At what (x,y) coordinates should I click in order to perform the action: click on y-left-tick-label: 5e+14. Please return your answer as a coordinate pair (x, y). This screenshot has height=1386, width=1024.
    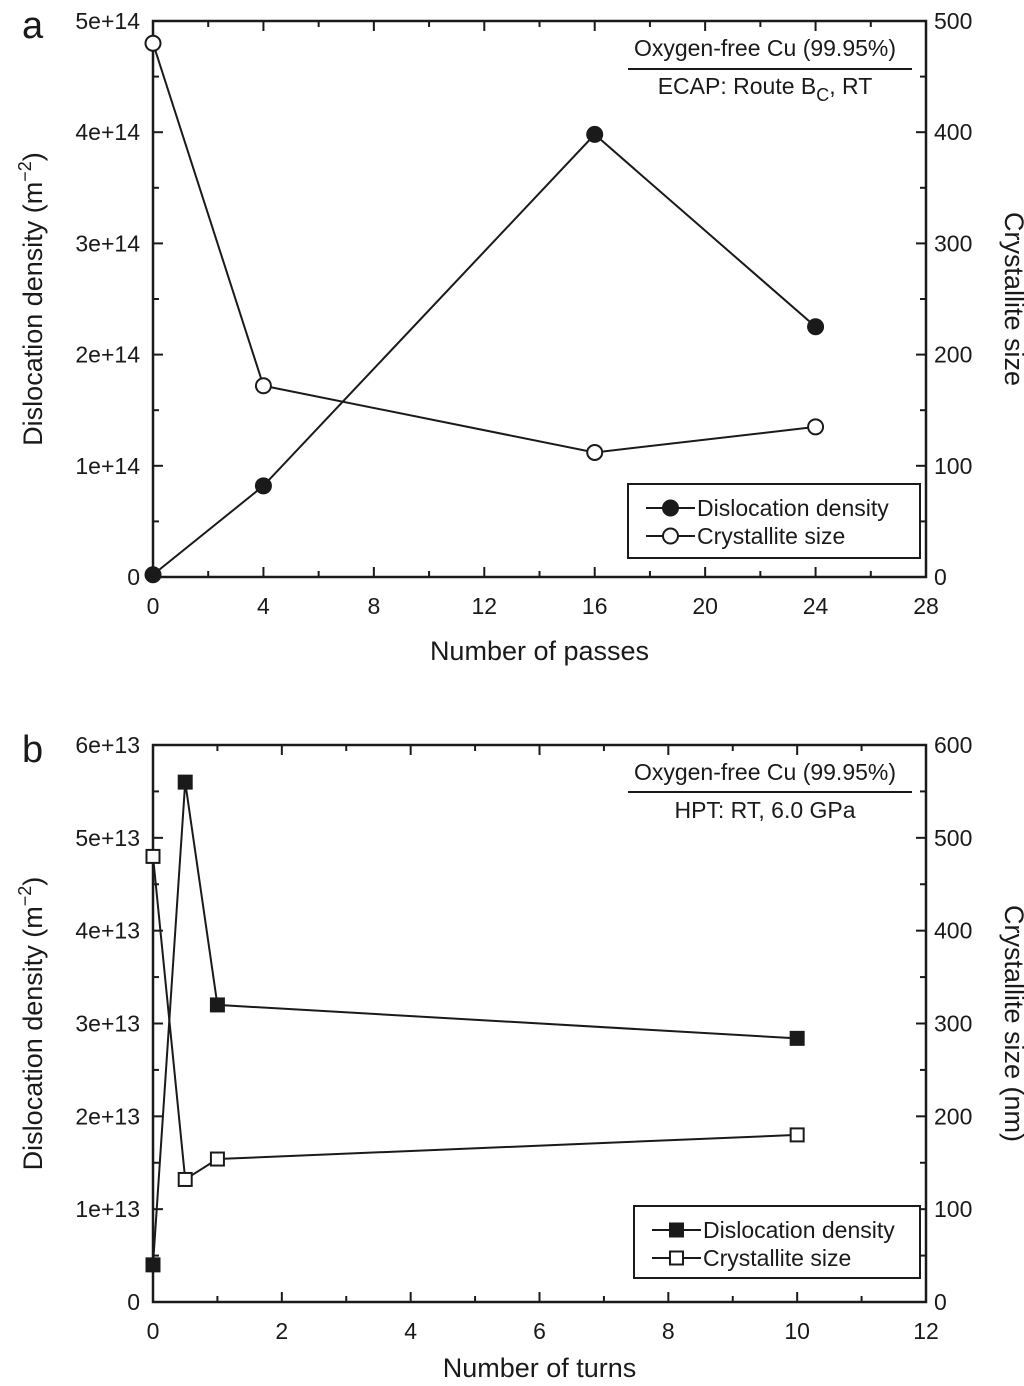
    Looking at the image, I should click on (107, 21).